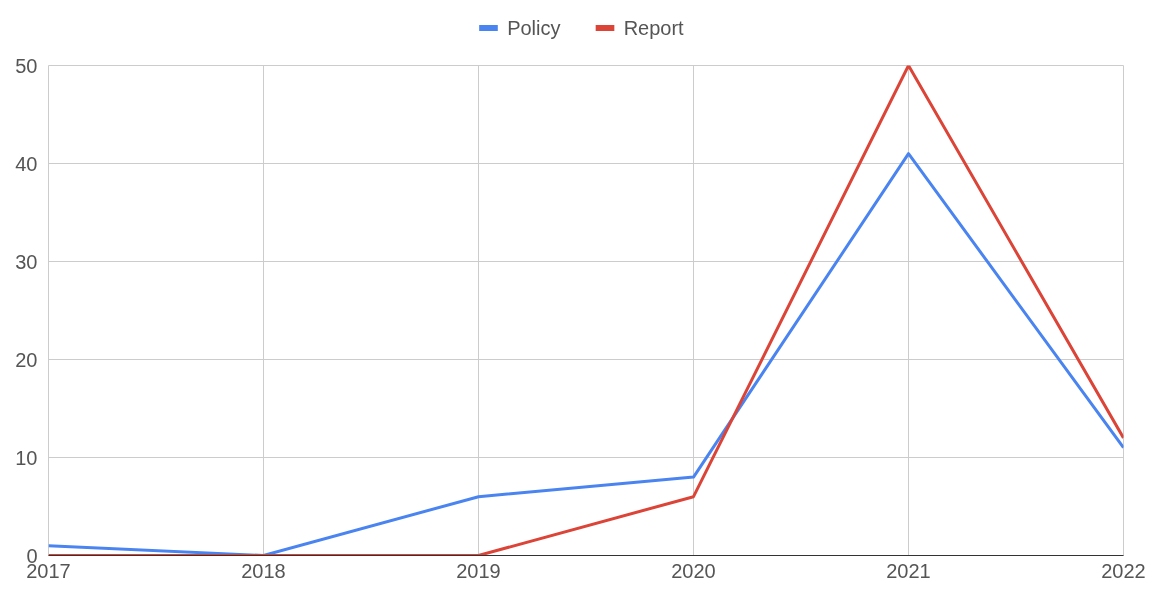  Describe the element at coordinates (693, 570) in the screenshot. I see `x-tick-label: 2020` at that location.